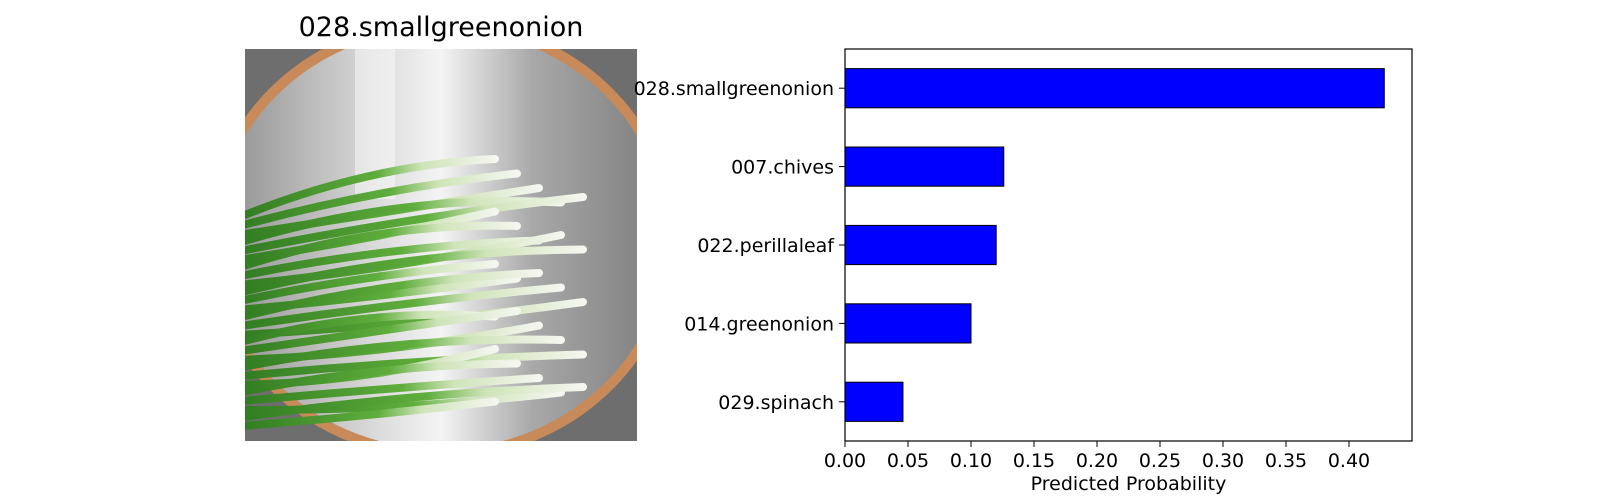  What do you see at coordinates (776, 403) in the screenshot?
I see `y-tick-label: 029.spinach` at bounding box center [776, 403].